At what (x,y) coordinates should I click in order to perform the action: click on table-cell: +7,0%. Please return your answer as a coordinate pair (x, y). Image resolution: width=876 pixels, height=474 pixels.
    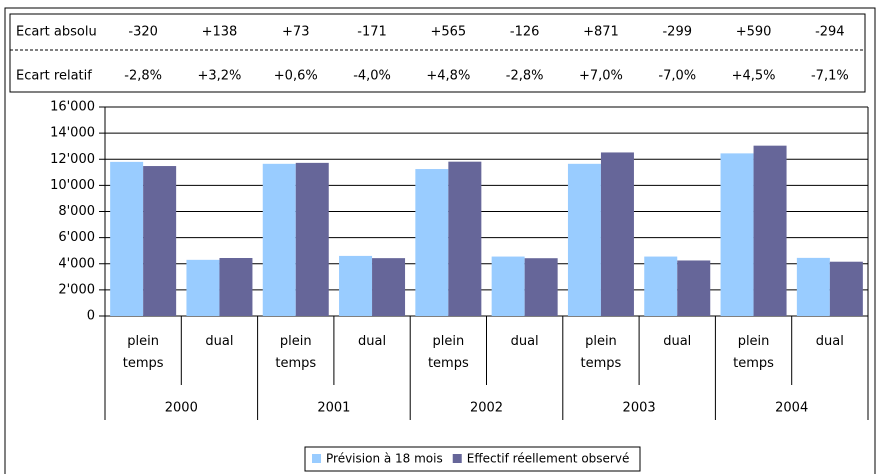
    Looking at the image, I should click on (601, 76).